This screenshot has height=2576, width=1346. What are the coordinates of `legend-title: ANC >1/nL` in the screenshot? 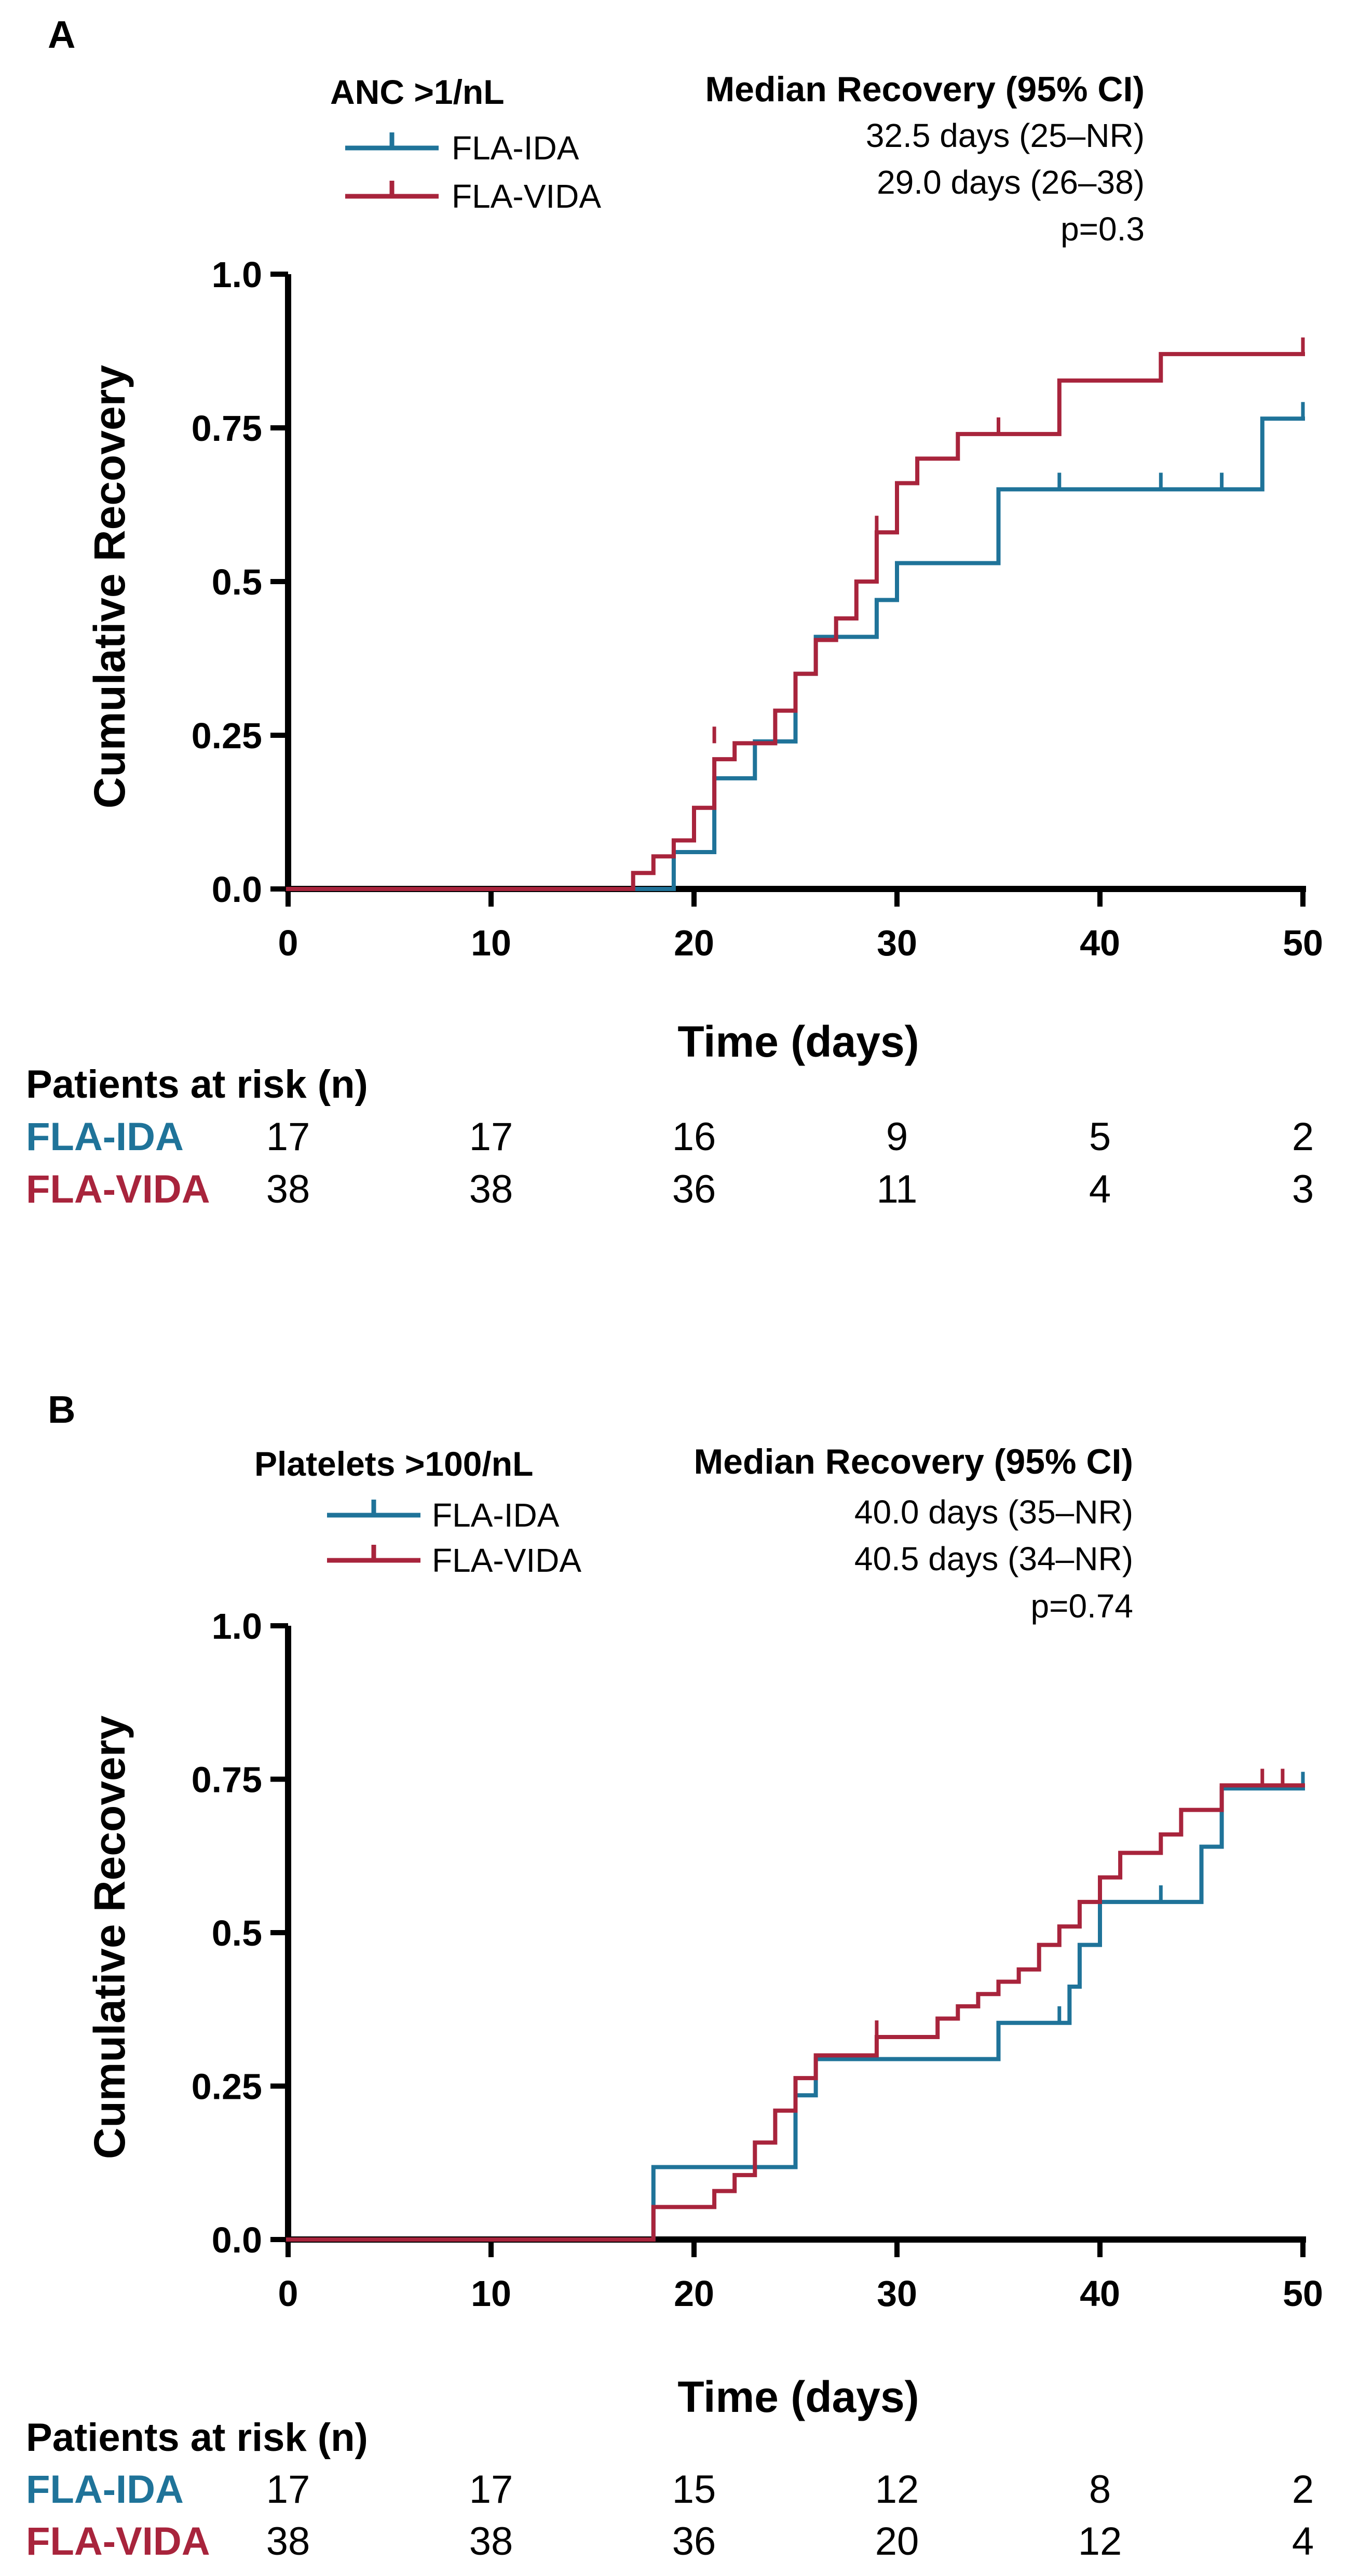 It's located at (417, 92).